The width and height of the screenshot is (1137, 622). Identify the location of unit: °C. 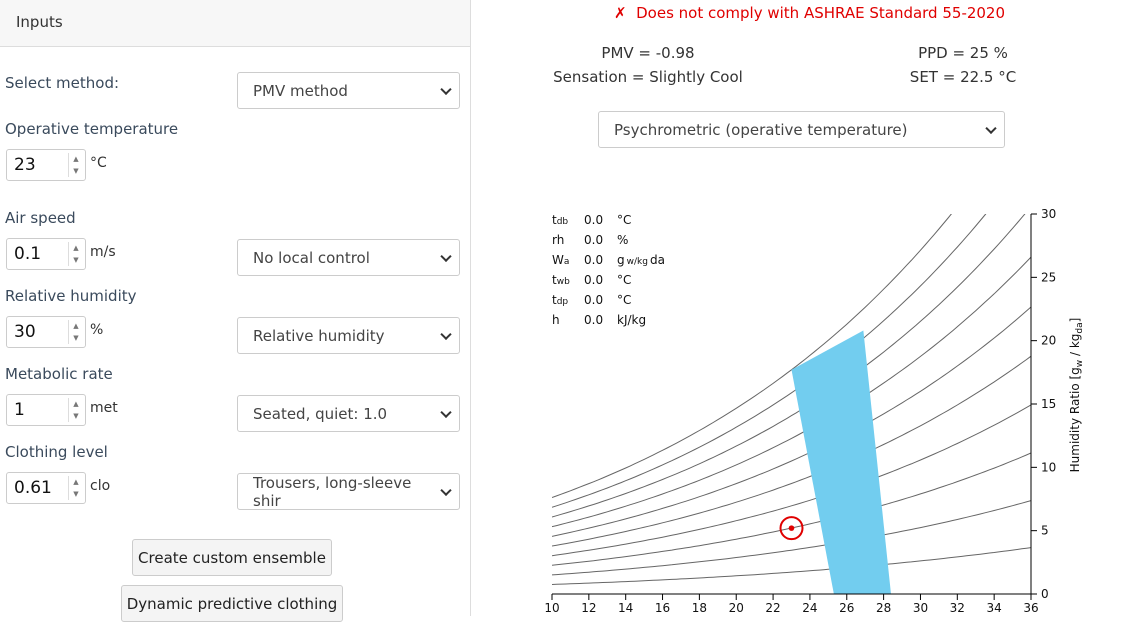
(98, 163).